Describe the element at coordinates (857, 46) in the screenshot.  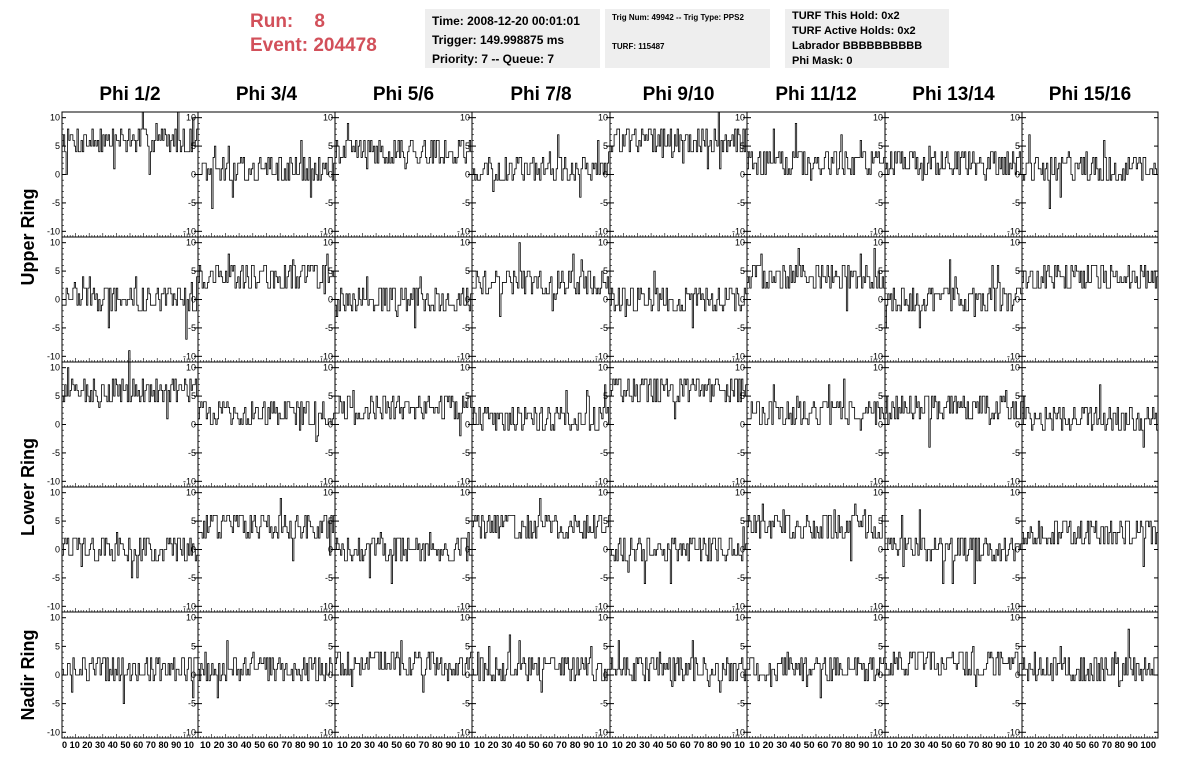
I see `labrador-text: Labrador BBBBBBBBBB` at that location.